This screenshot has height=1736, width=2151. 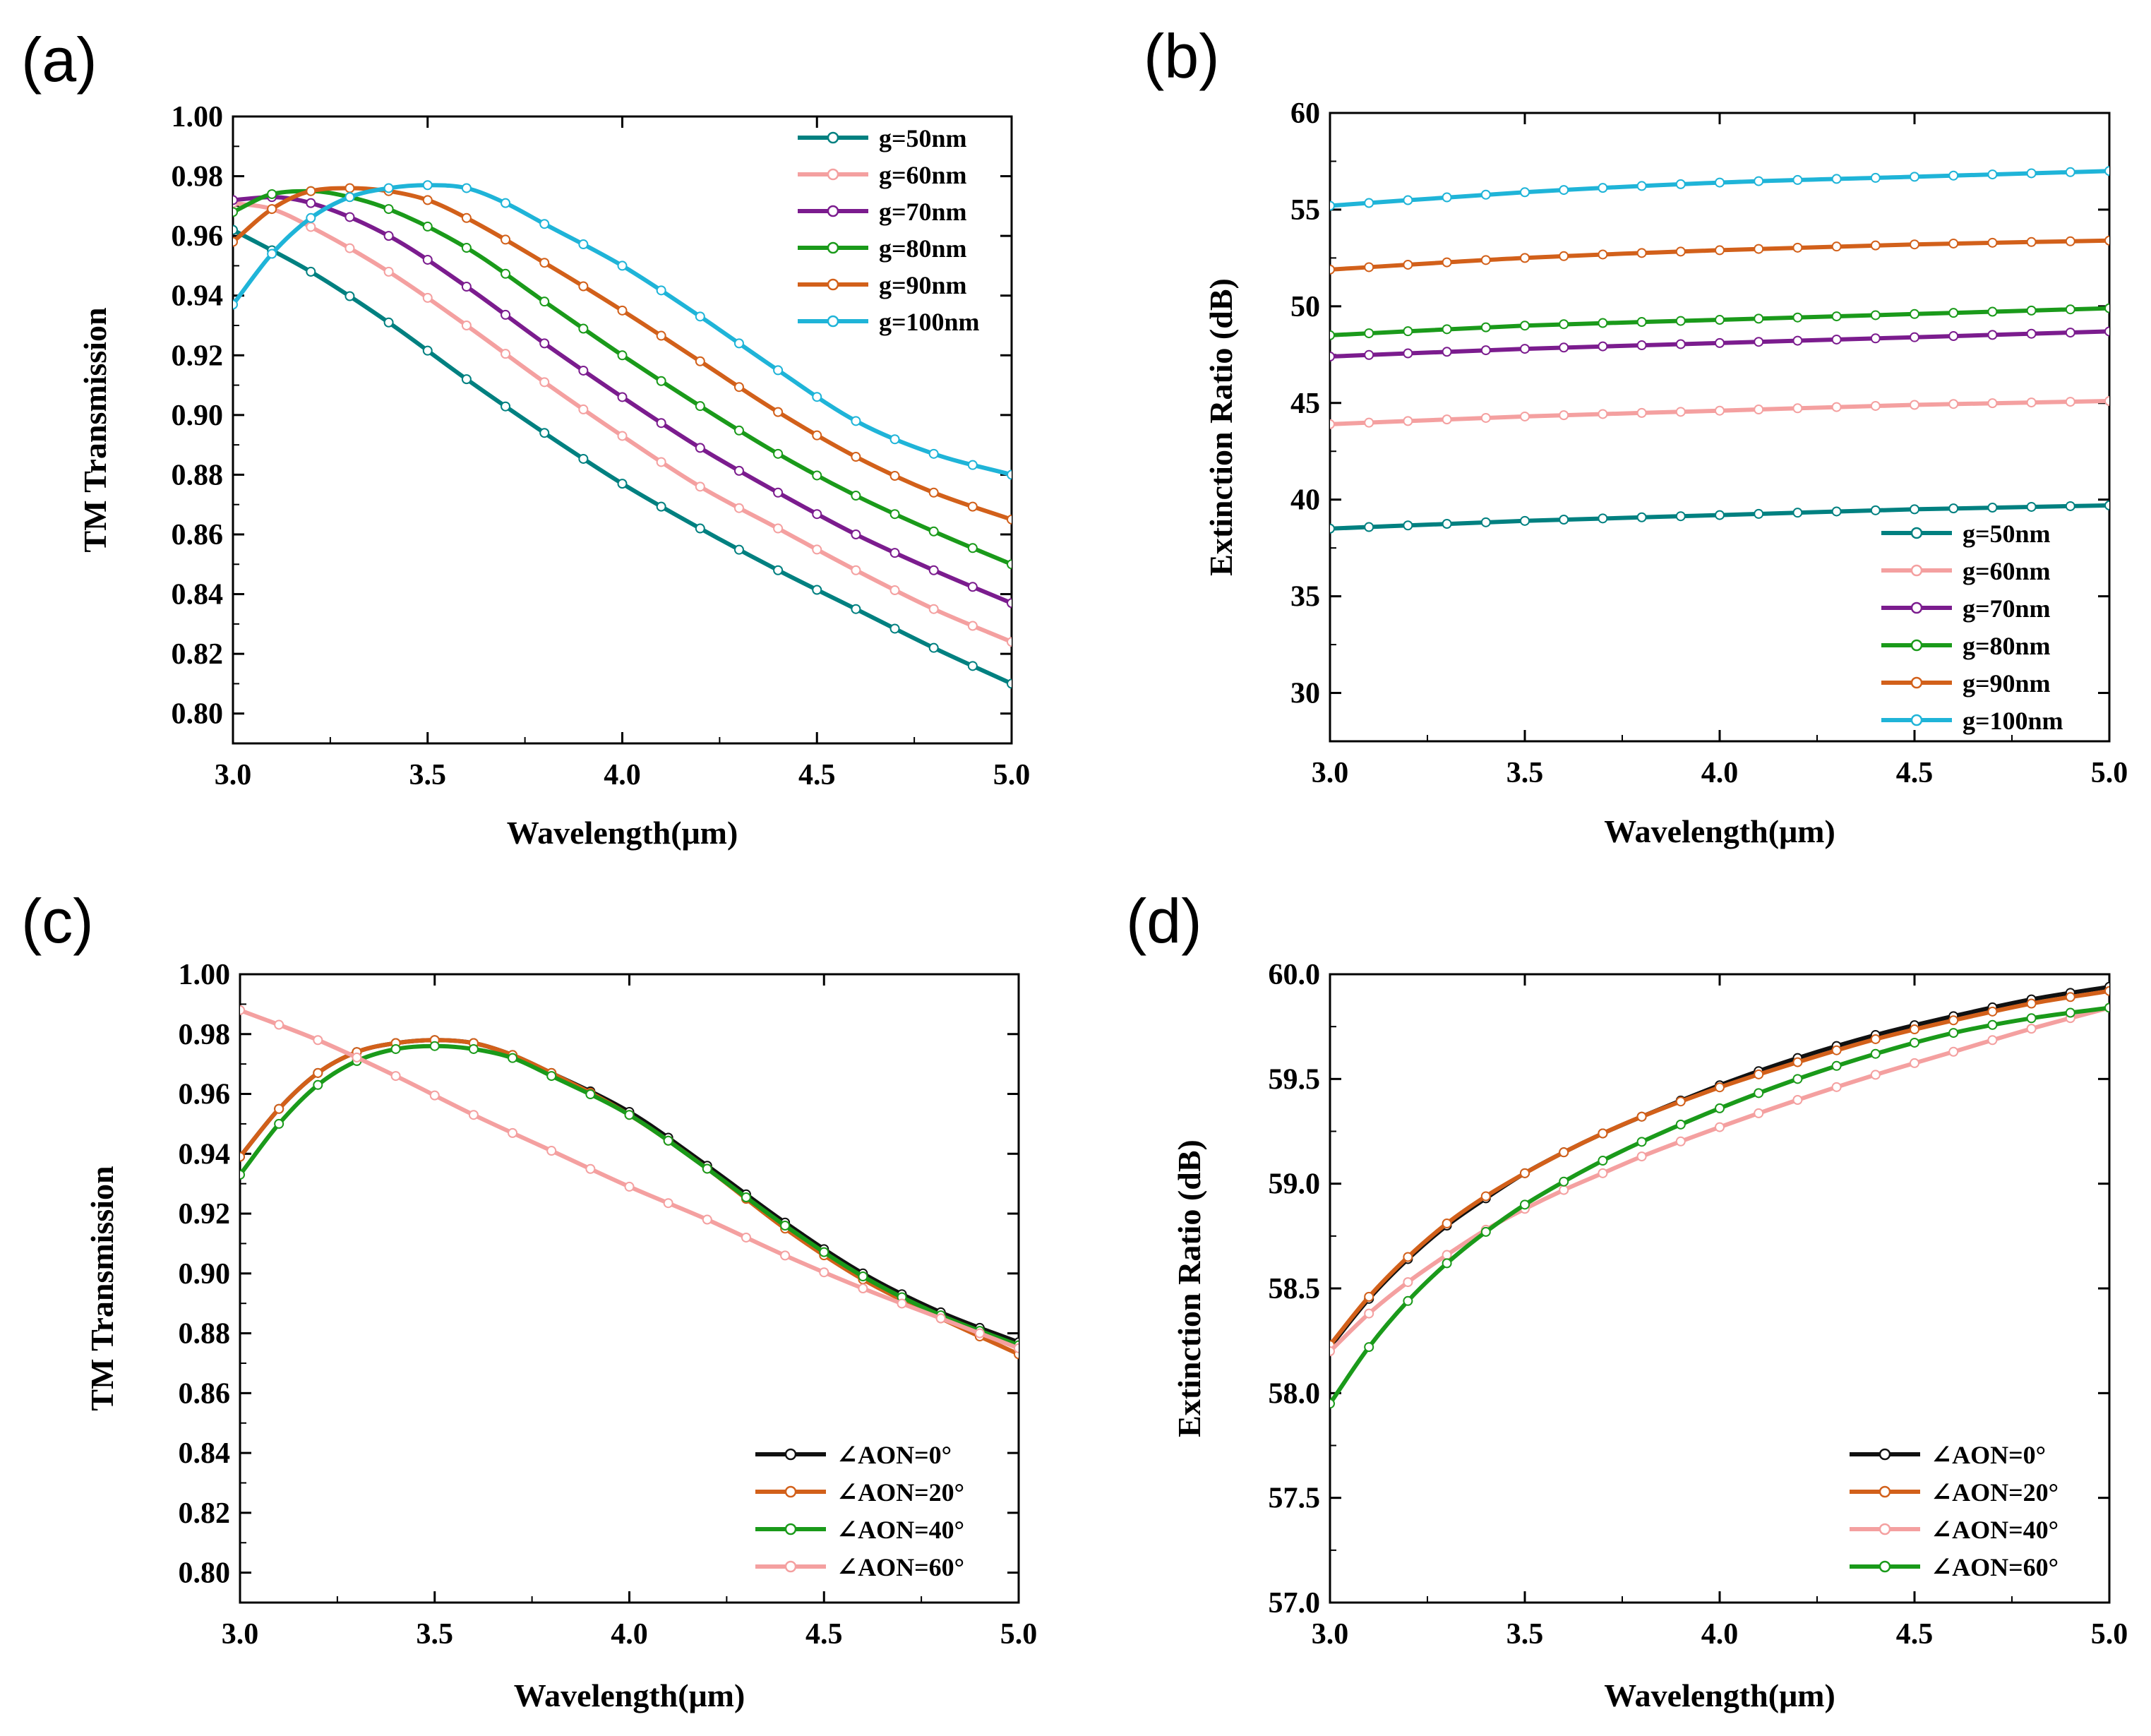 I want to click on legend-item: g=80nm, so click(x=882, y=248).